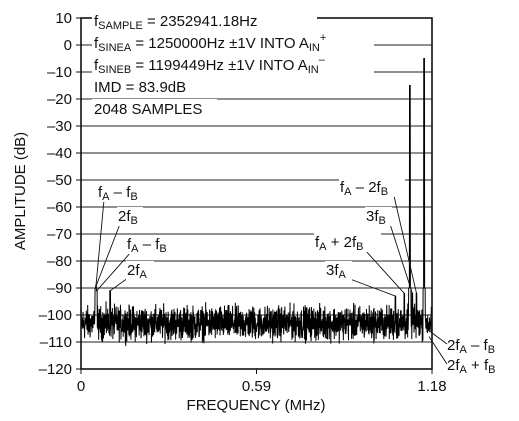  I want to click on x-tick-label-1: 0.59, so click(256, 386).